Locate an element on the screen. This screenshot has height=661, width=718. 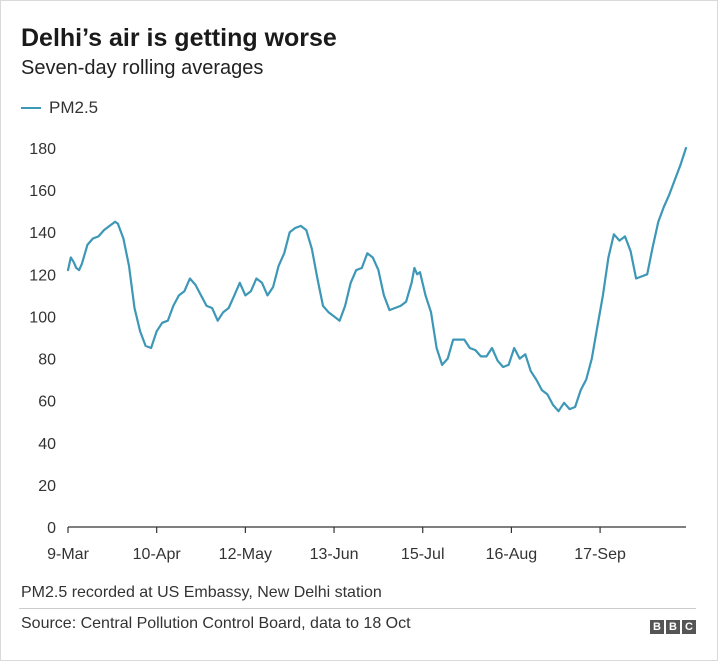
y-tick-label: 120 is located at coordinates (42, 275).